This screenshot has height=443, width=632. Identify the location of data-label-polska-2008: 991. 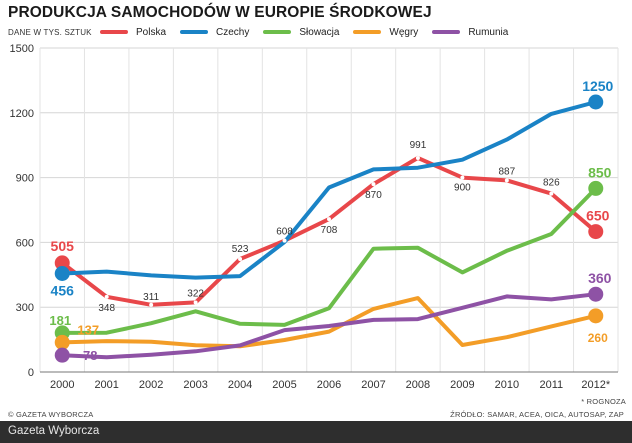
(418, 145).